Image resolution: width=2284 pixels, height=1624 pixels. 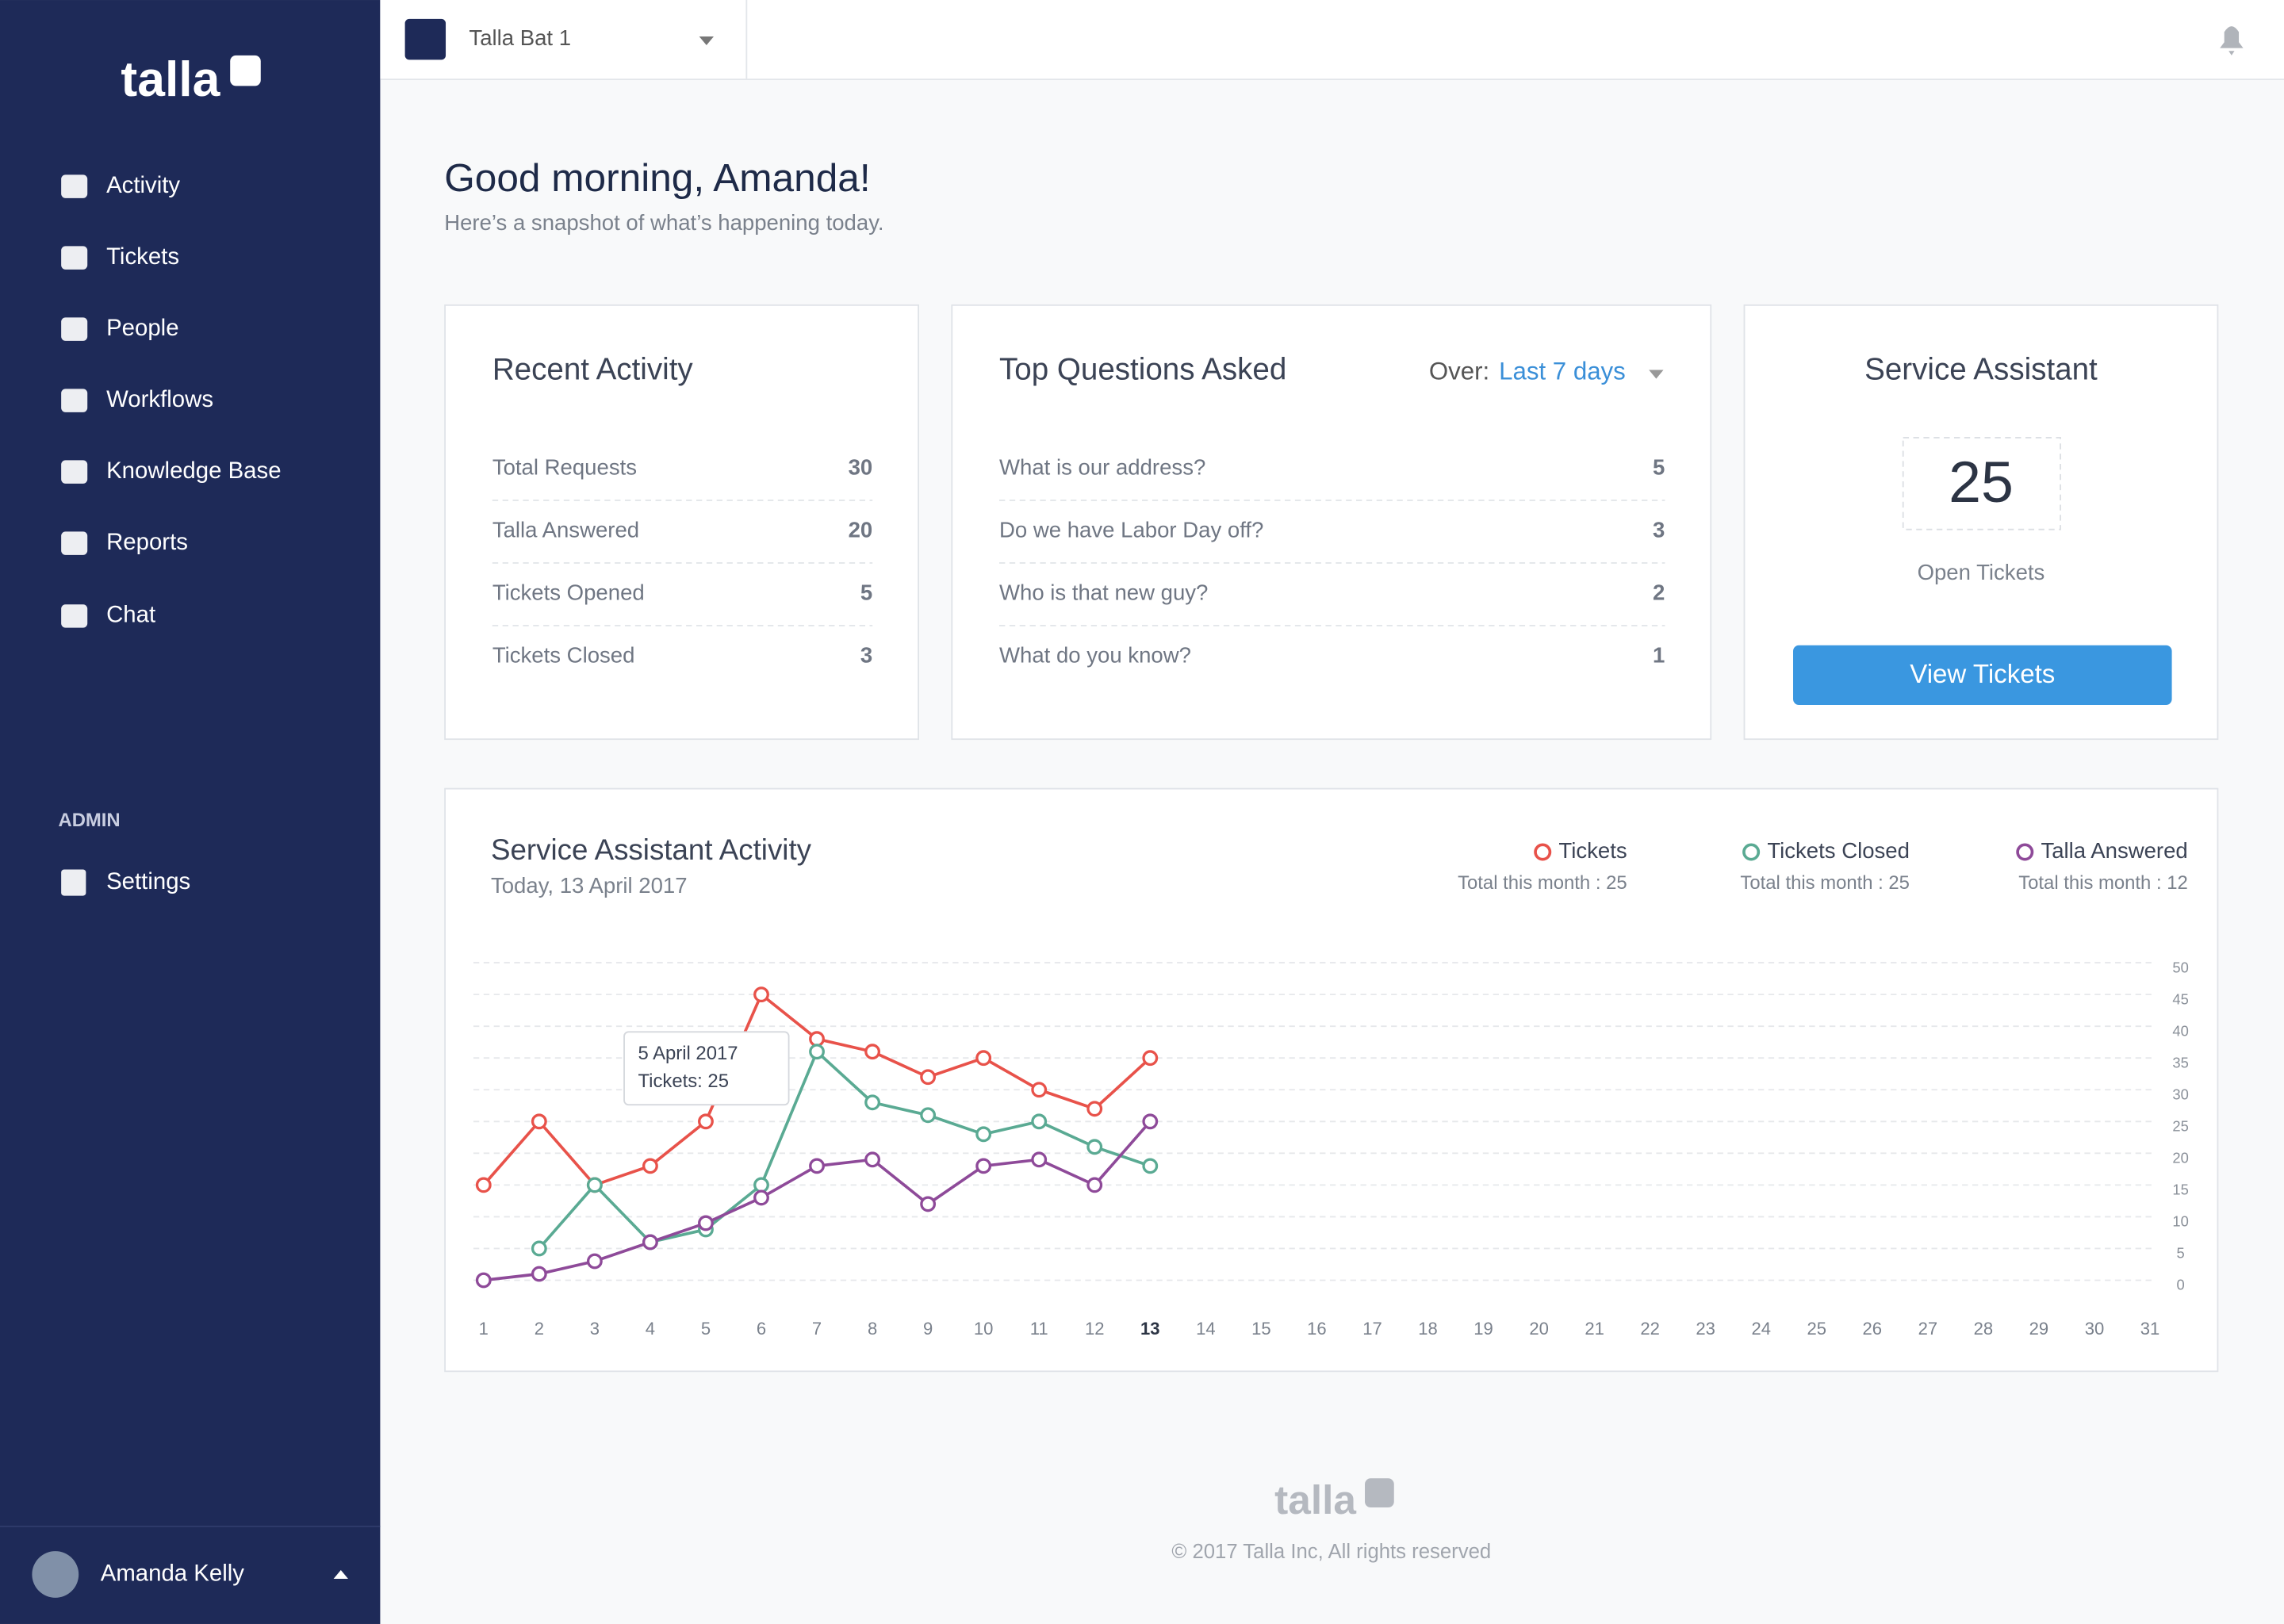 What do you see at coordinates (143, 185) in the screenshot?
I see `nav-item: Activity` at bounding box center [143, 185].